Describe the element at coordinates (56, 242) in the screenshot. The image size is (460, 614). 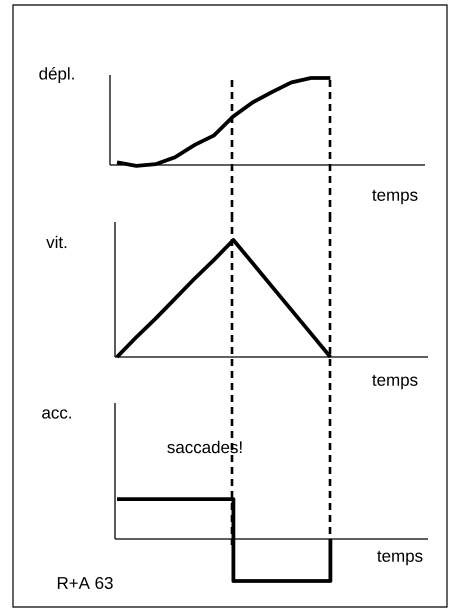
I see `y-axis-title: vit.` at that location.